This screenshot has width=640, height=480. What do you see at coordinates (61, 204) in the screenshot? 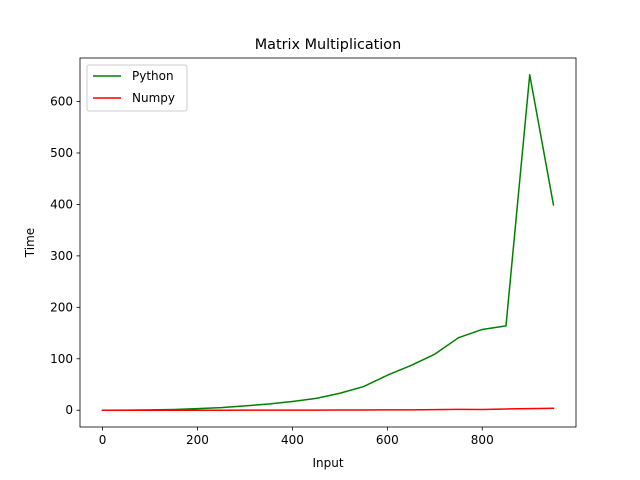
I see `y-tick-label: 400` at bounding box center [61, 204].